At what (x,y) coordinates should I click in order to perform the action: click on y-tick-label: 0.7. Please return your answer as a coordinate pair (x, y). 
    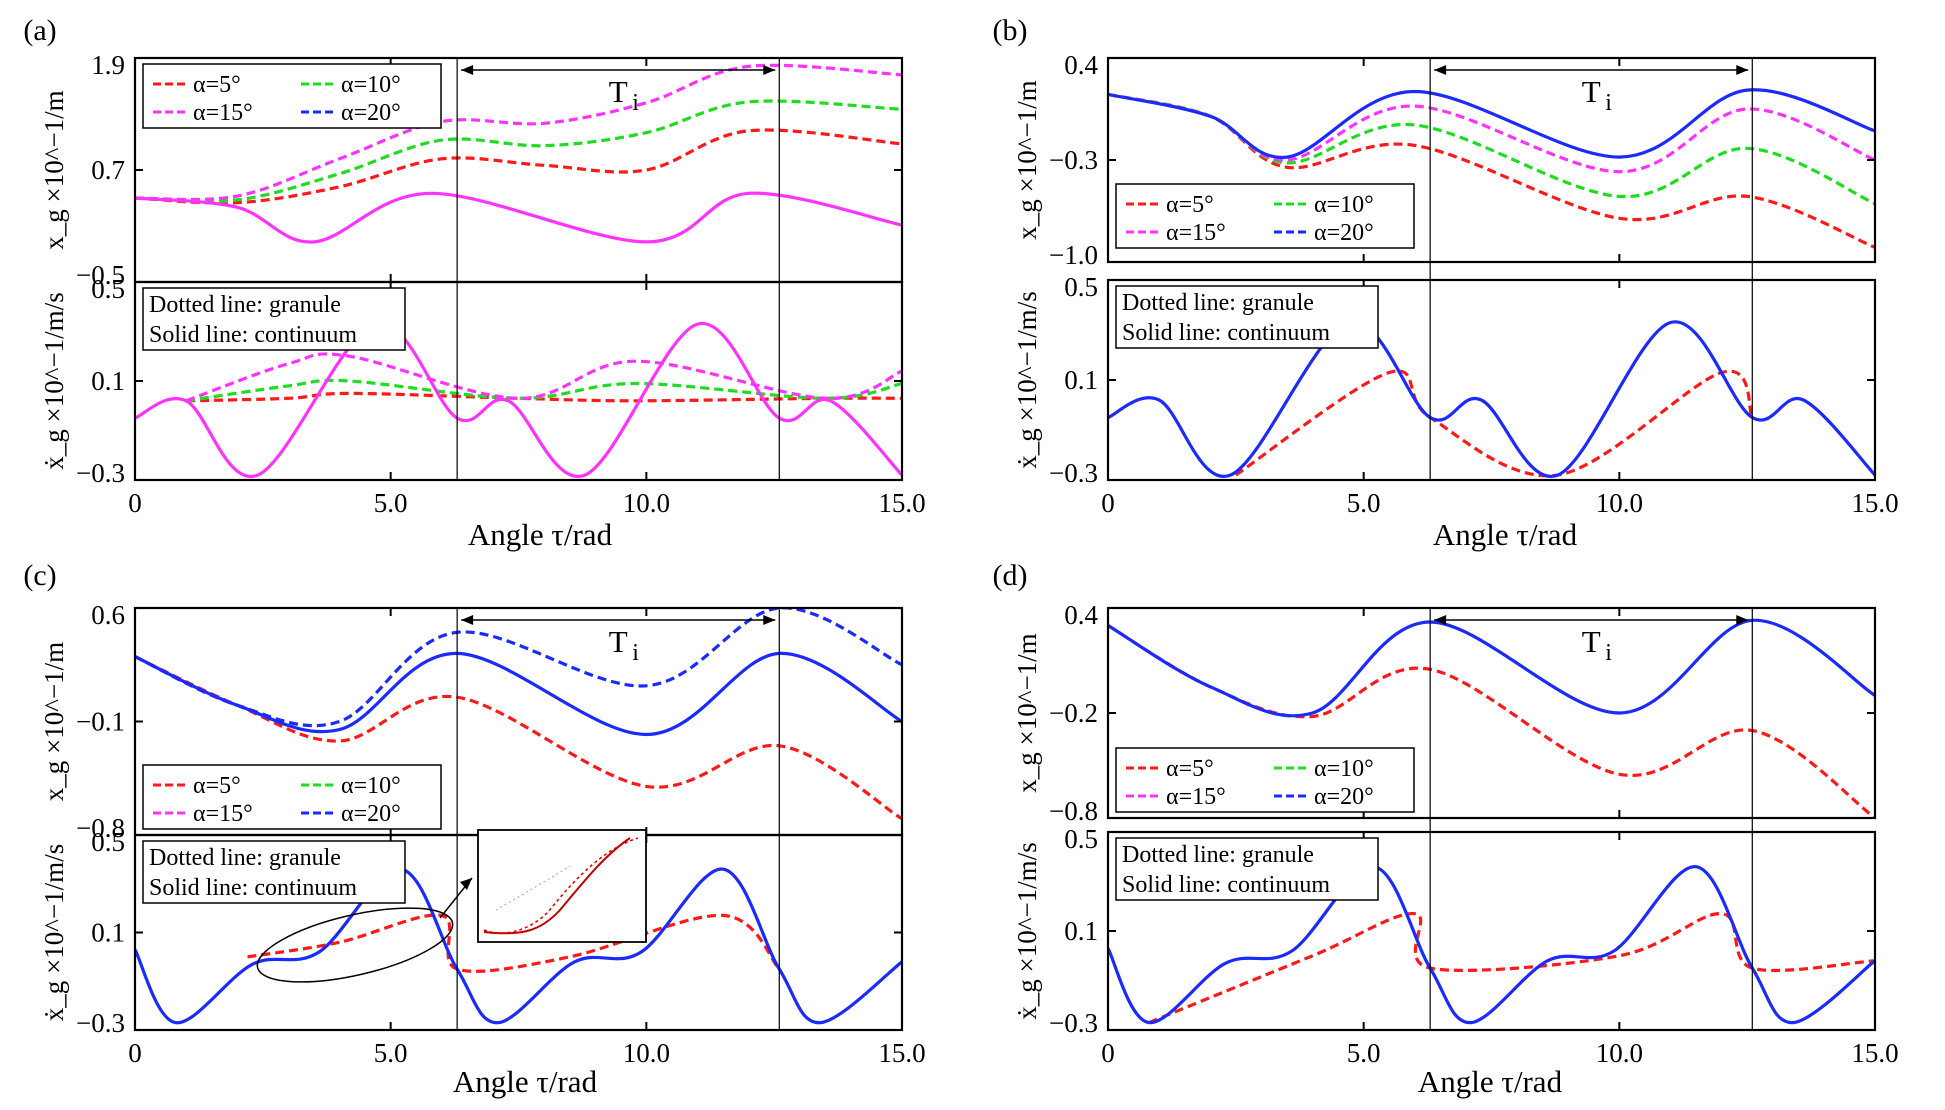
    Looking at the image, I should click on (108, 170).